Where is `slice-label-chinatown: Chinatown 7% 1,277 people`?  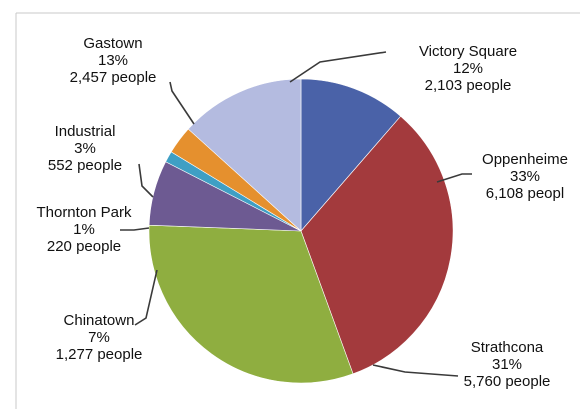
slice-label-chinatown: Chinatown 7% 1,277 people is located at coordinates (99, 337).